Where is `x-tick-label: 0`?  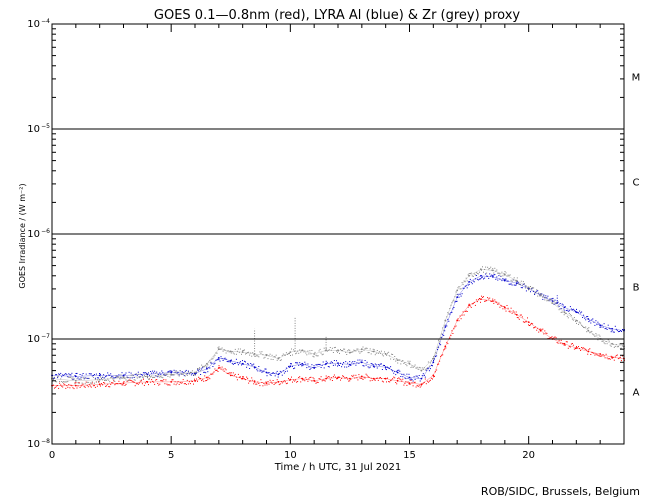
x-tick-label: 0 is located at coordinates (52, 455).